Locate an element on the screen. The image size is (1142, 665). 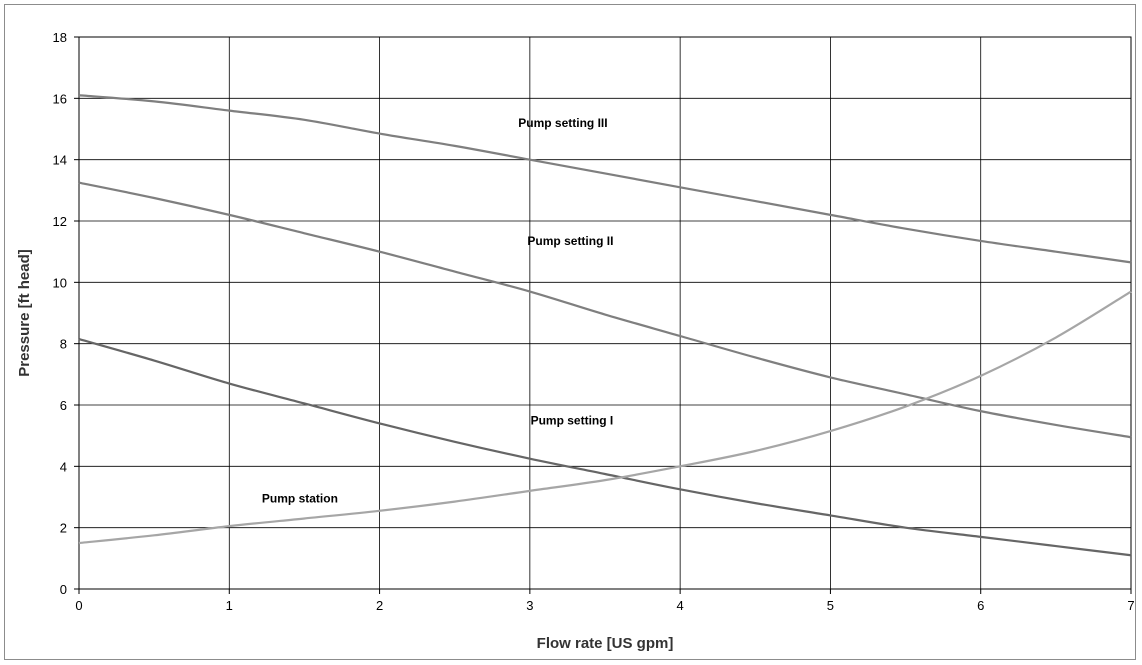
series-label-pump-setting-ii: Pump setting II is located at coordinates (570, 241).